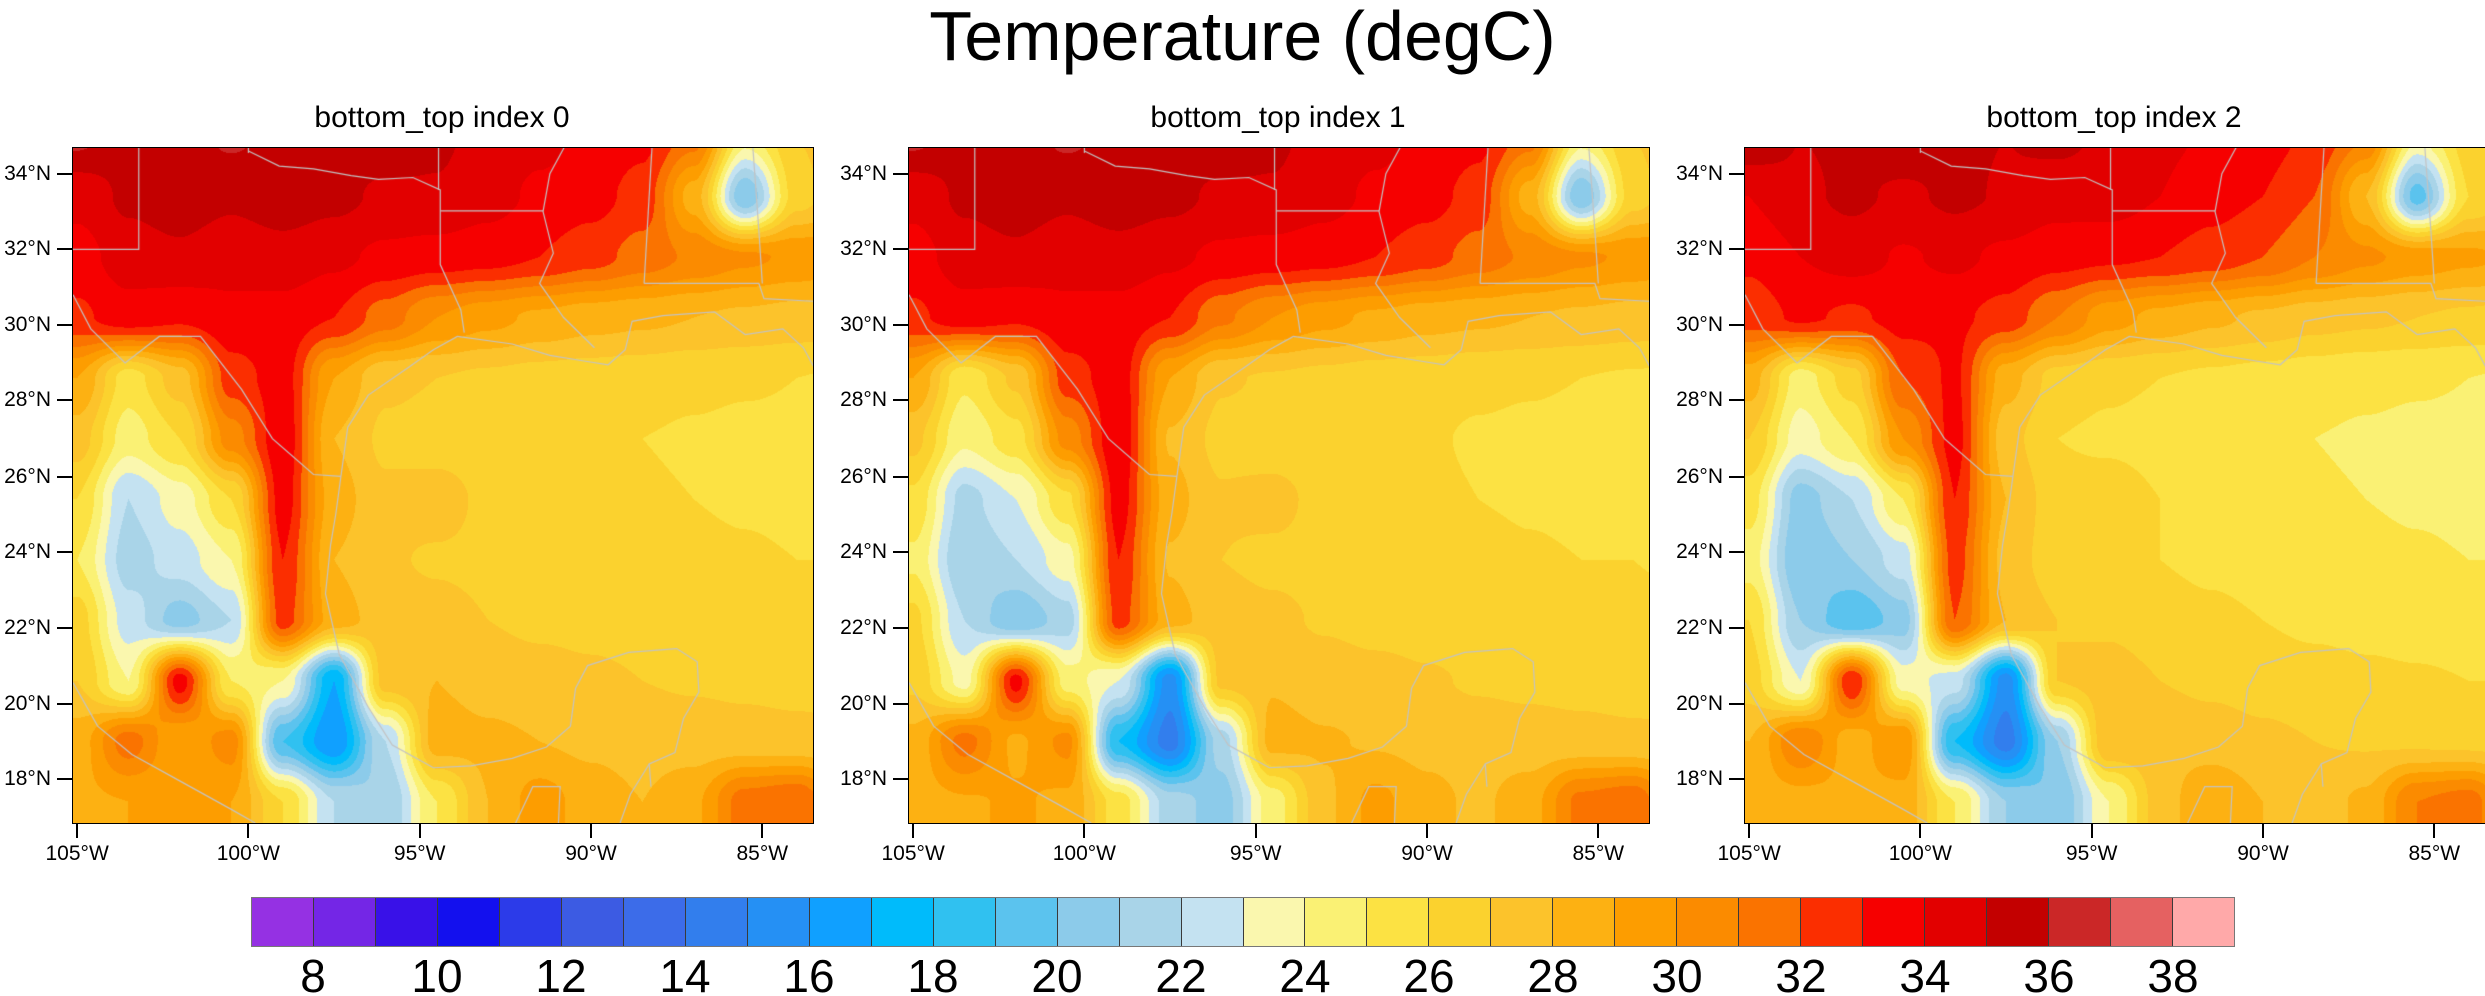 This screenshot has width=2485, height=996. I want to click on colorbar-tick-label: 38, so click(2173, 973).